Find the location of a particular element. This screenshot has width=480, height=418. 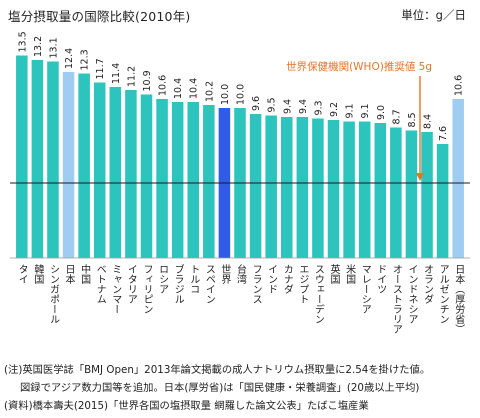

value-label-3: 13.1 is located at coordinates (53, 47).